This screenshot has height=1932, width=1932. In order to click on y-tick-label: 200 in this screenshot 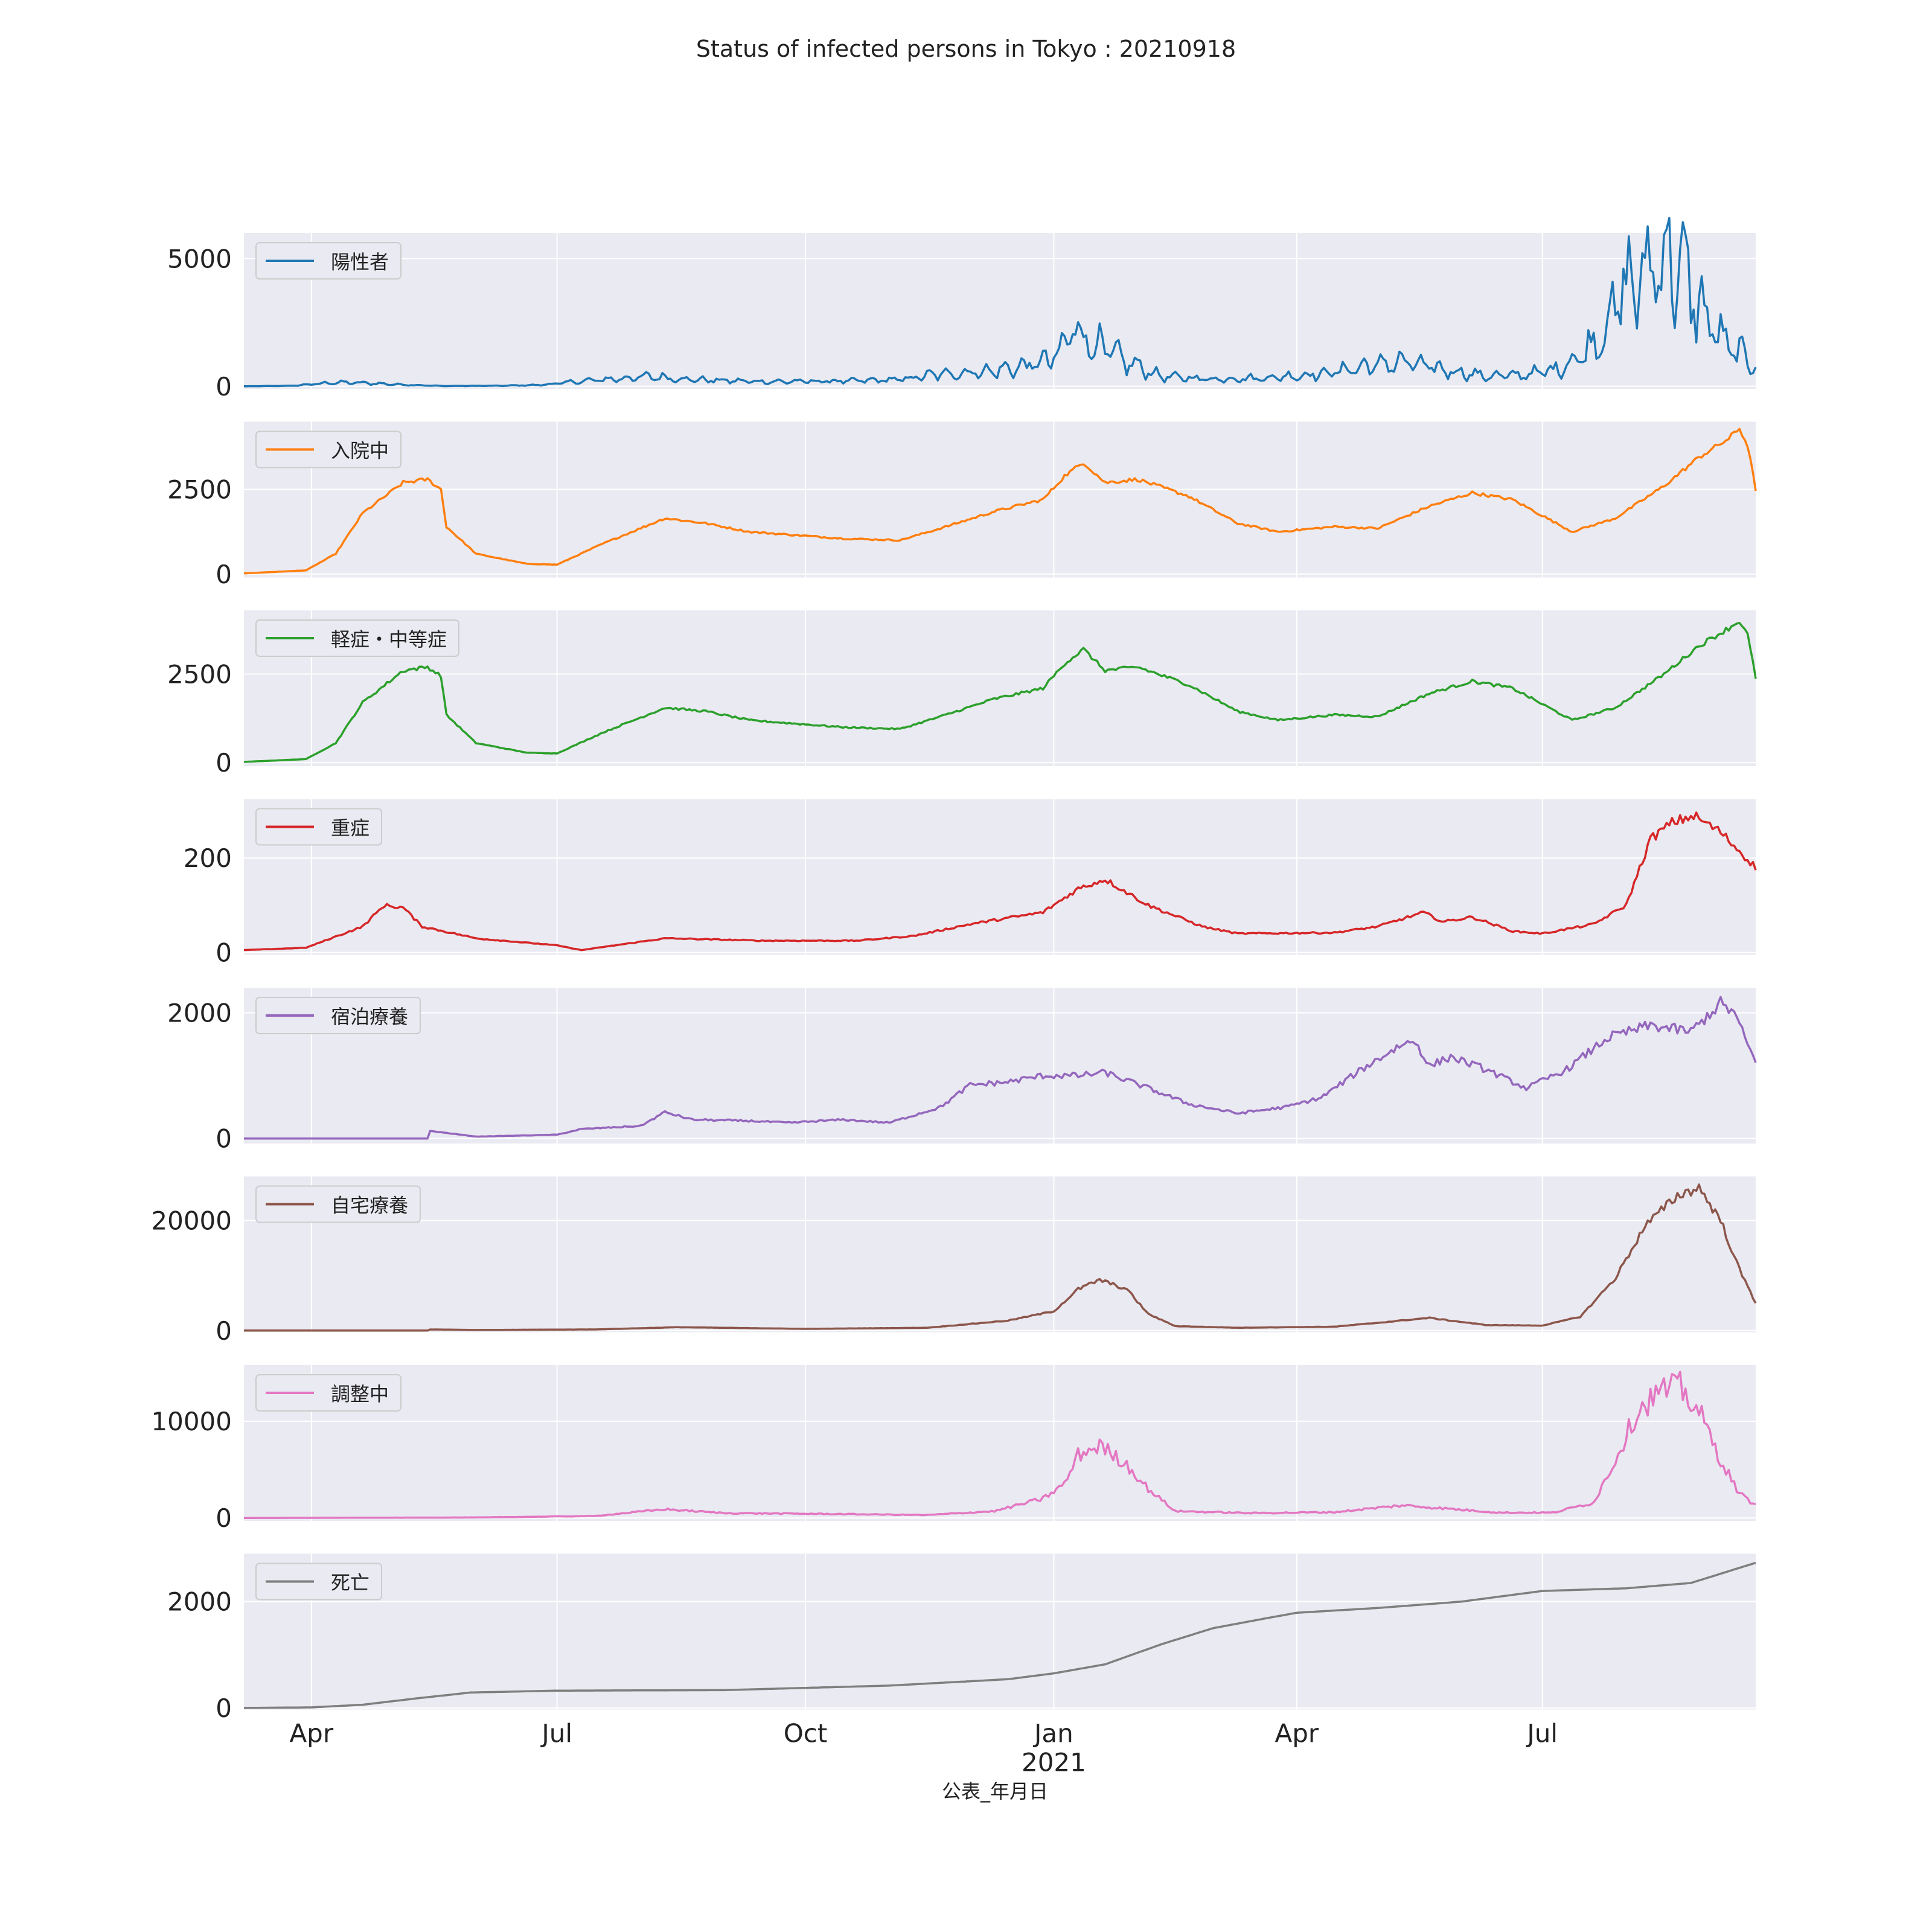, I will do `click(208, 858)`.